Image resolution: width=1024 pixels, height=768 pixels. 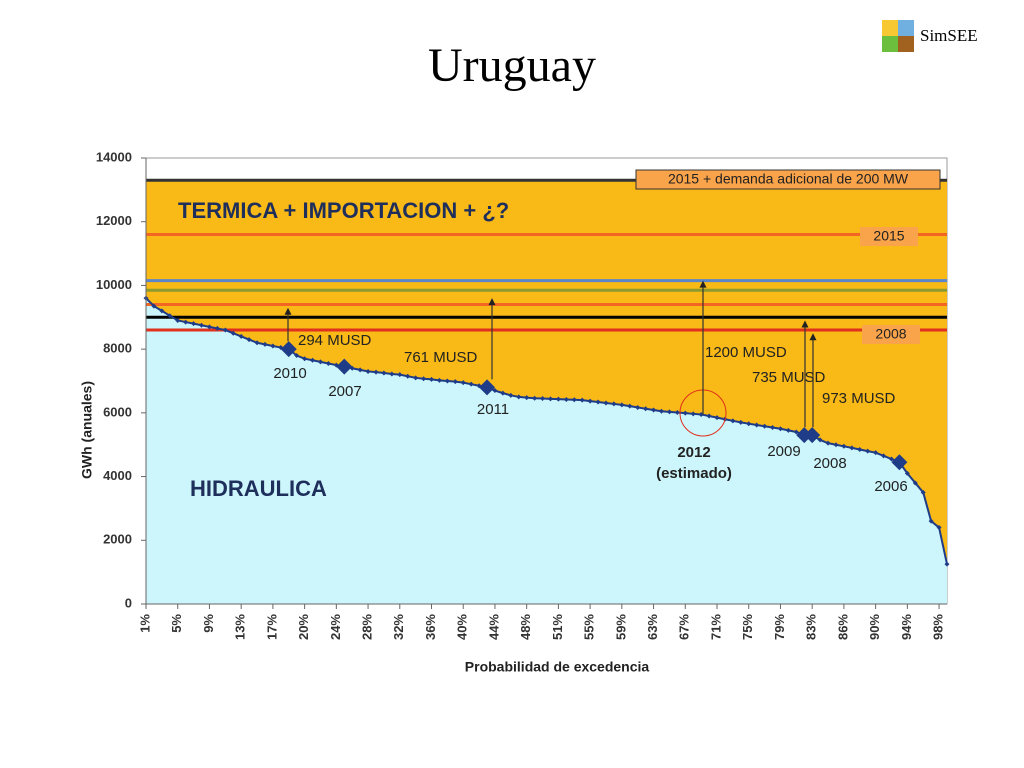 I want to click on amount-label: 761 MUSD, so click(x=441, y=357).